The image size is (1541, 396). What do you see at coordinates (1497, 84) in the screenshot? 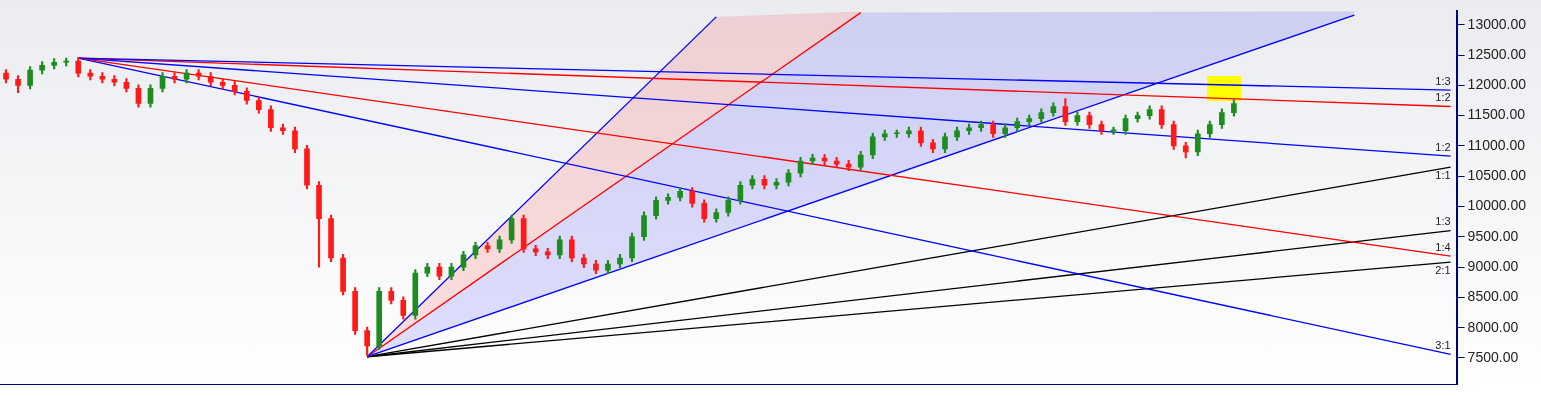
I see `y-tick-label: 12000.00` at bounding box center [1497, 84].